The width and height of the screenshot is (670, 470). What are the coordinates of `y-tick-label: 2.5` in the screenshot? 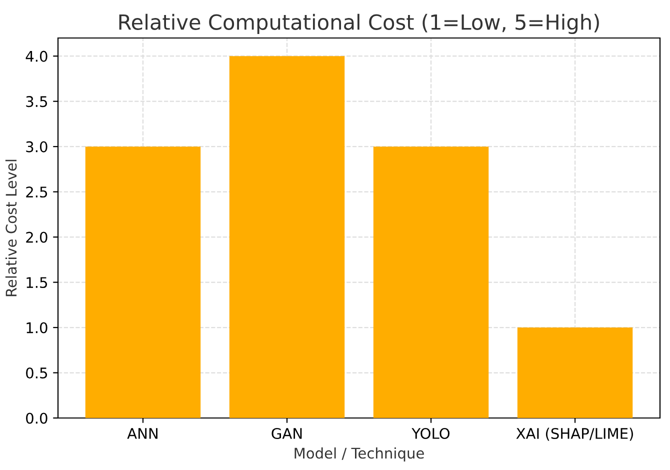 It's located at (37, 192).